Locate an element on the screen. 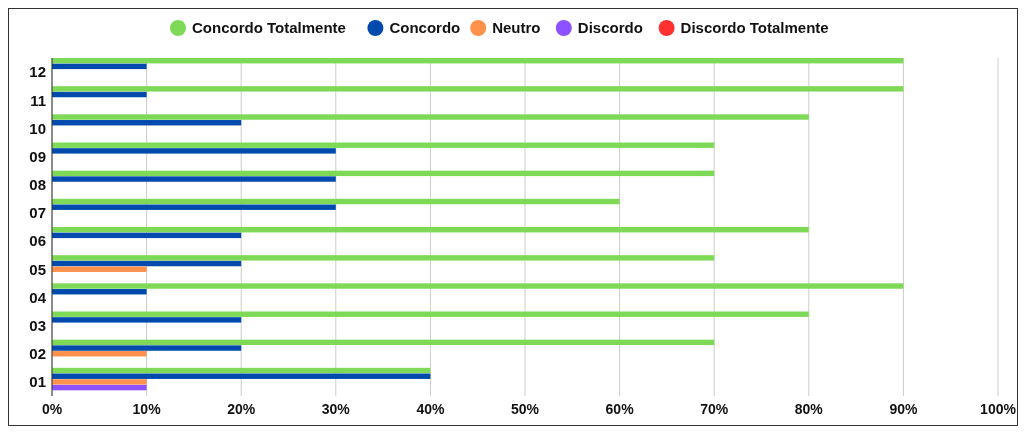 Image resolution: width=1026 pixels, height=434 pixels. x-tick-label: 70% is located at coordinates (714, 409).